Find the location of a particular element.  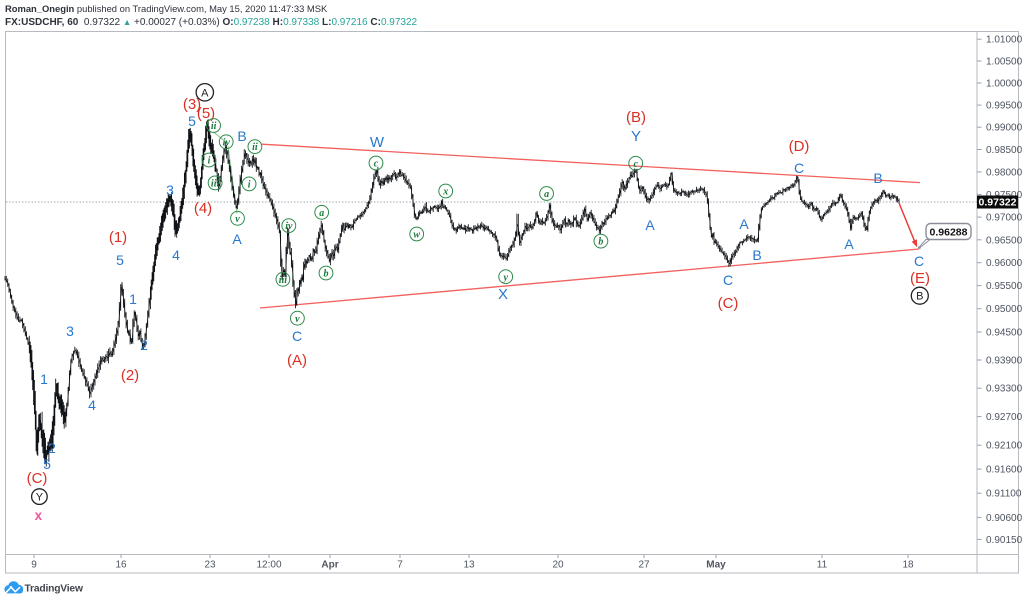

svg-text: 9 is located at coordinates (34, 565).